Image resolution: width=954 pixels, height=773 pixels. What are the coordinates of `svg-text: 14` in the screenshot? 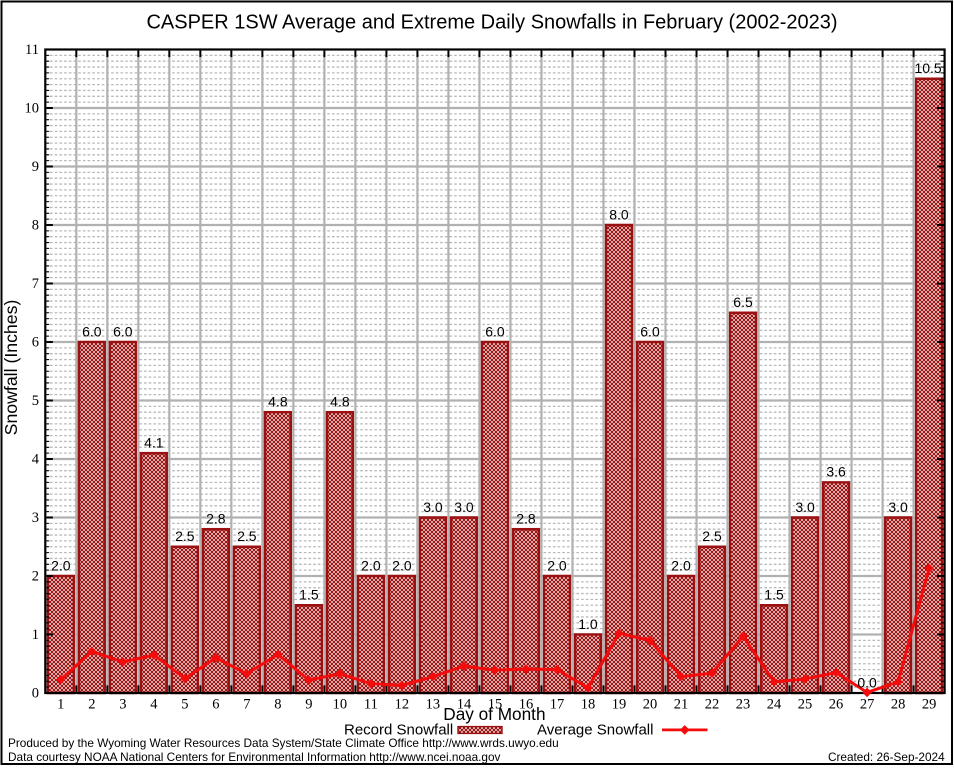 It's located at (464, 705).